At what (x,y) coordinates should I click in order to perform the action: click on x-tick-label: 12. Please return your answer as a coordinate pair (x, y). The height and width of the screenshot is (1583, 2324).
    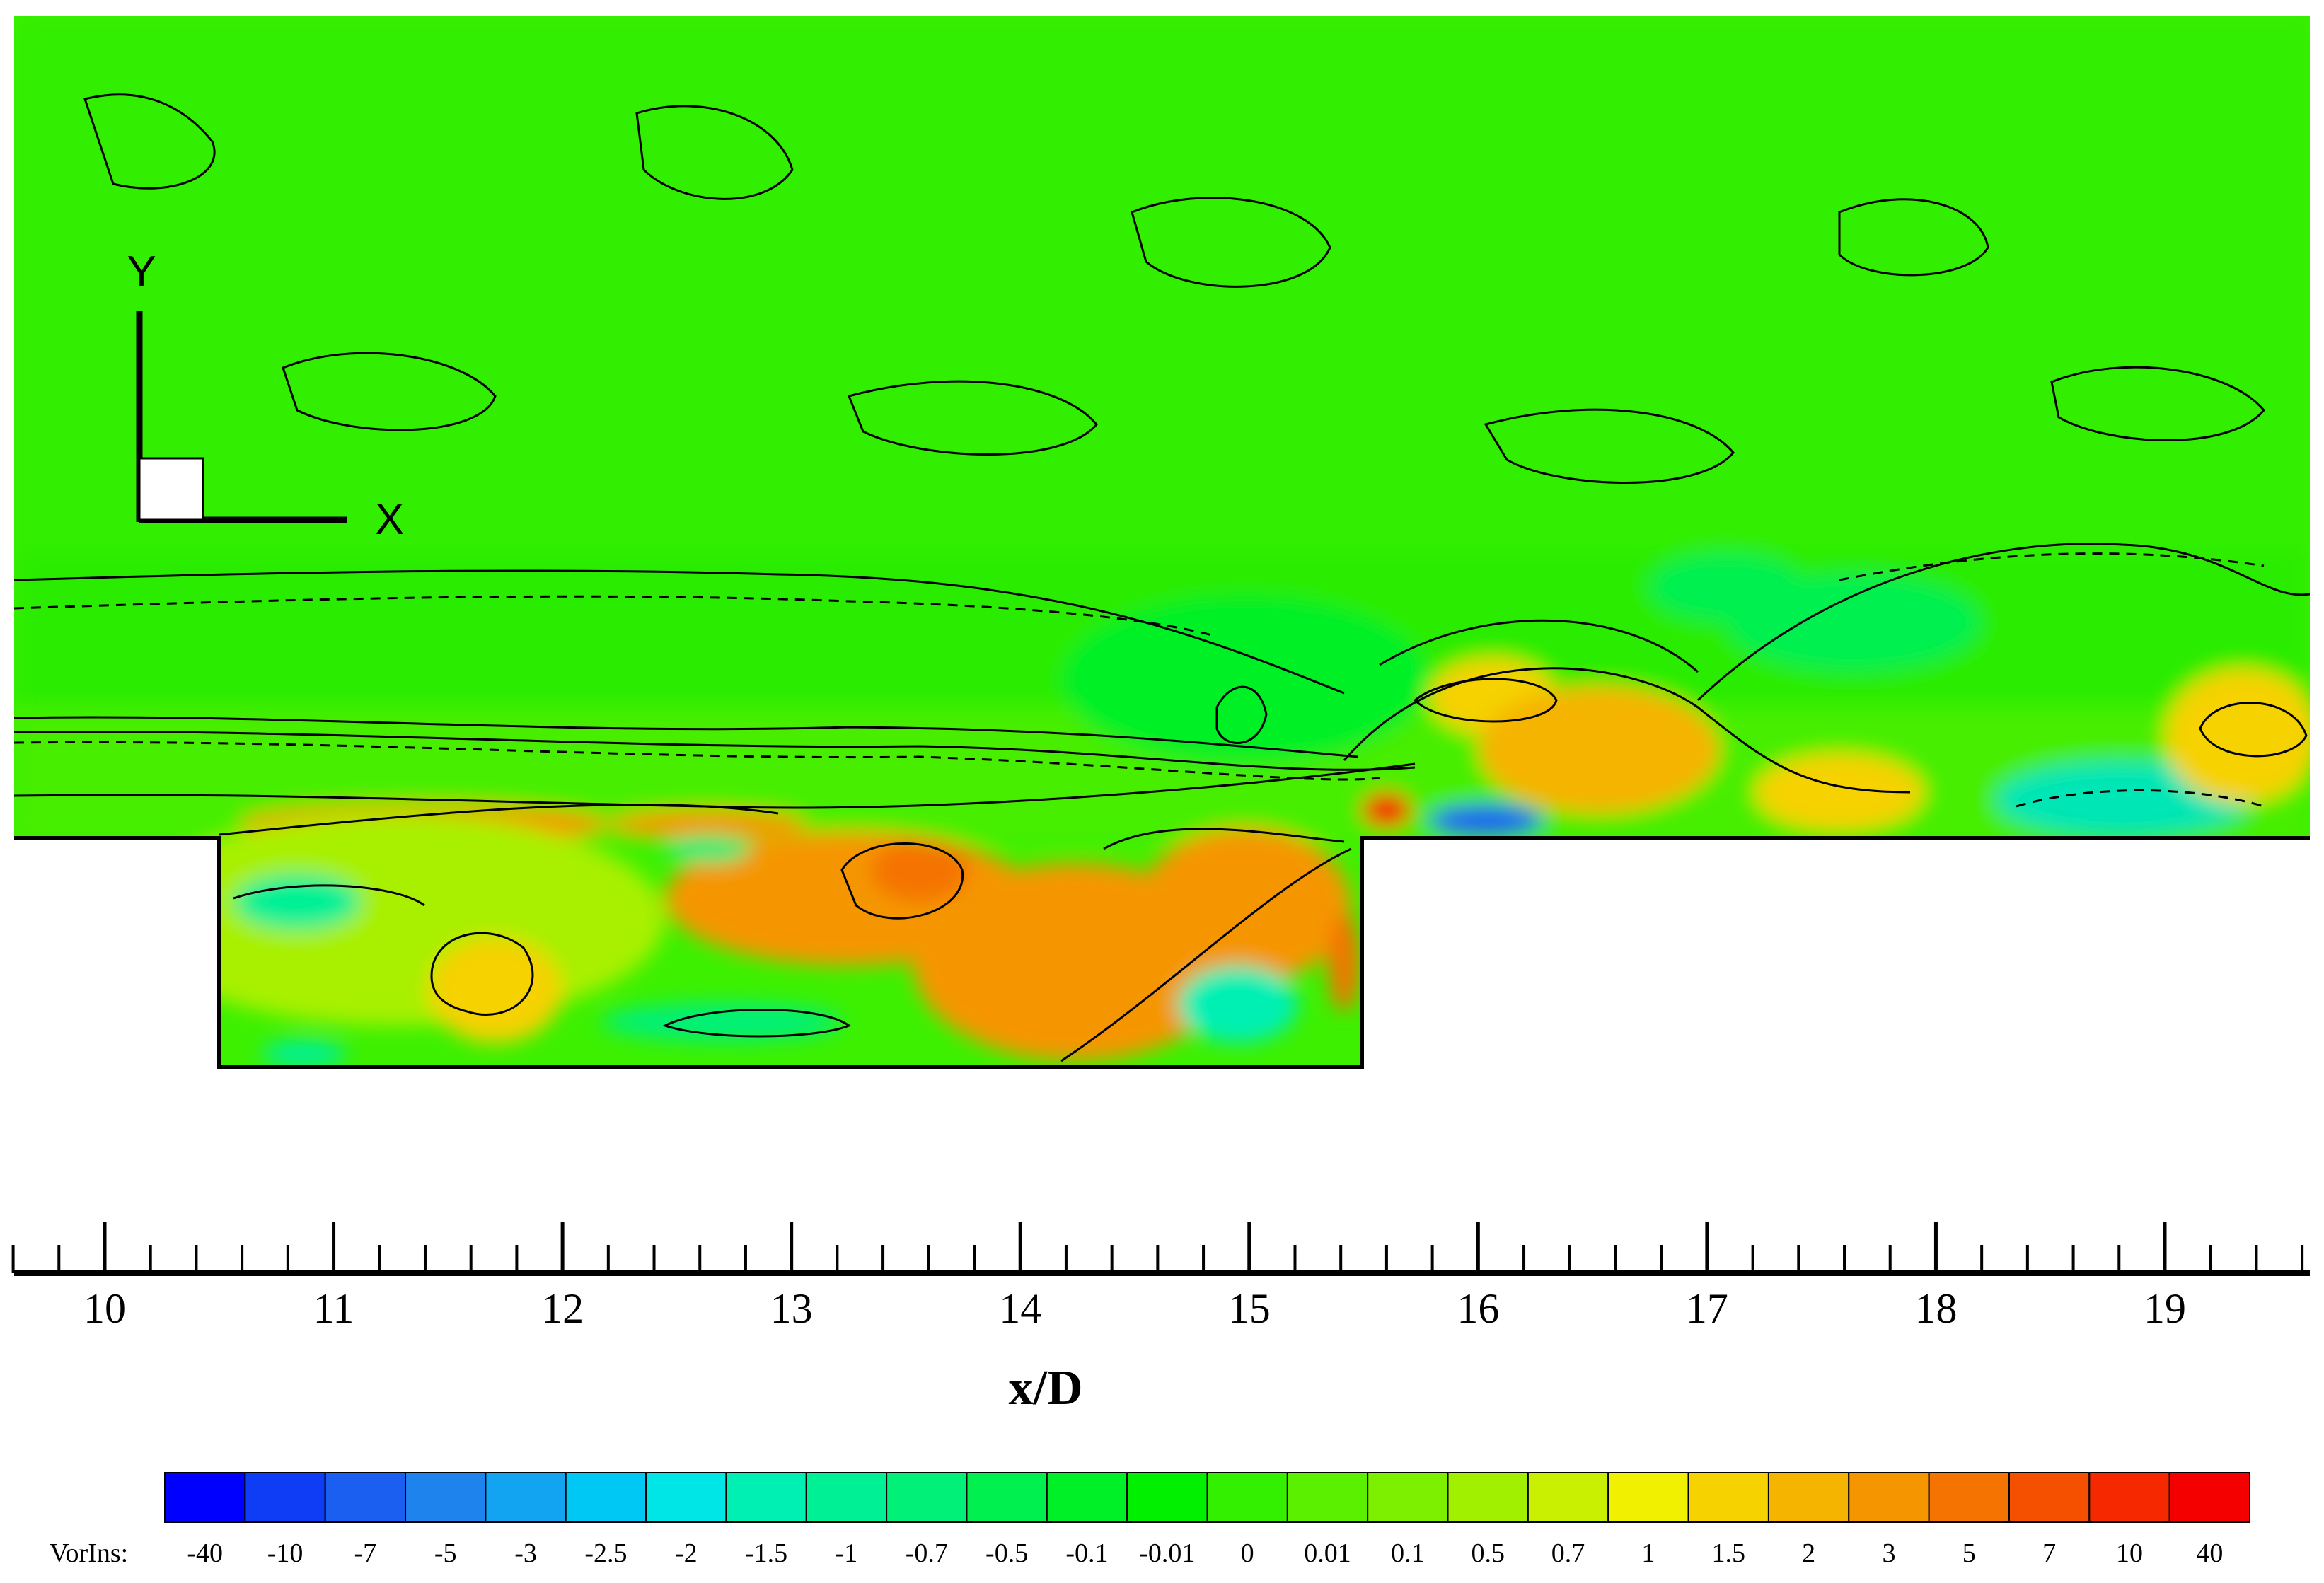
    Looking at the image, I should click on (562, 1308).